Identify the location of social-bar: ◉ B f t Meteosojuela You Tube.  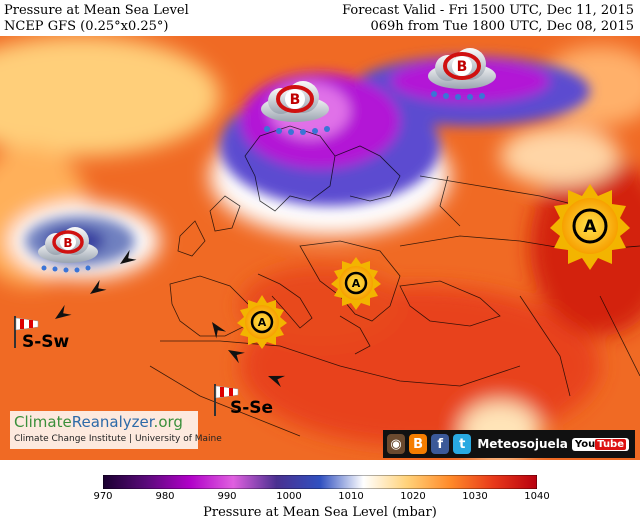
(509, 444).